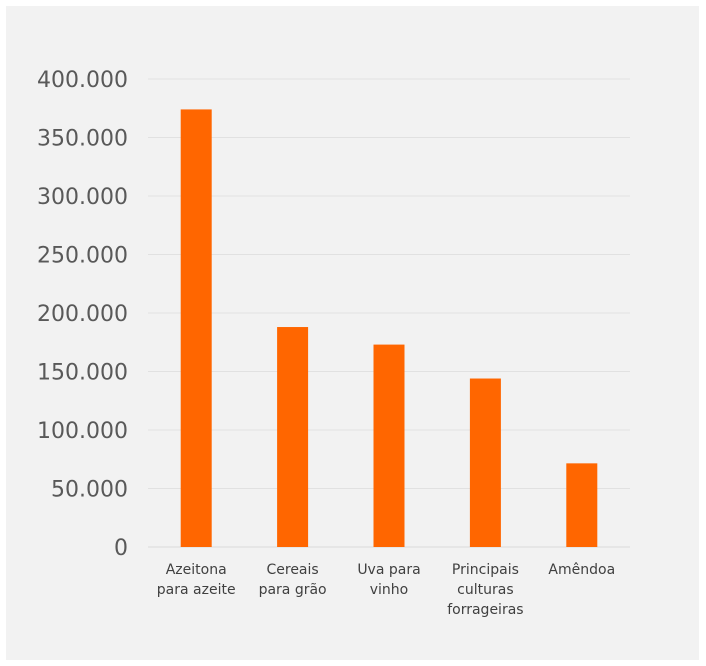 Image resolution: width=706 pixels, height=666 pixels. What do you see at coordinates (82, 256) in the screenshot?
I see `y-tick-label: 250.000` at bounding box center [82, 256].